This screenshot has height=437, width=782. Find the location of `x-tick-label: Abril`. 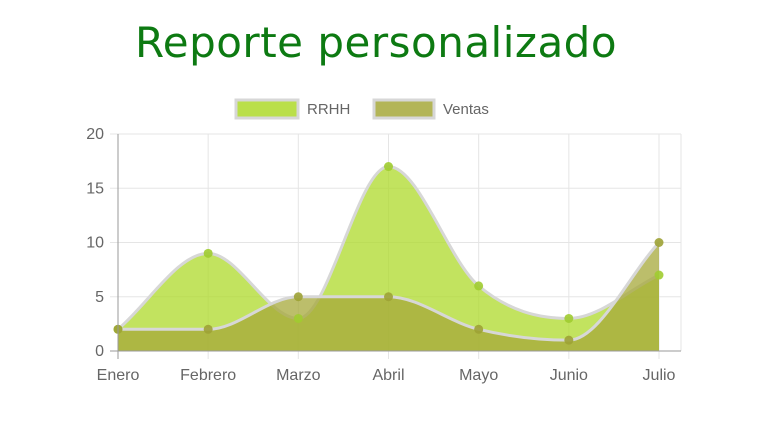

x-tick-label: Abril is located at coordinates (388, 375).